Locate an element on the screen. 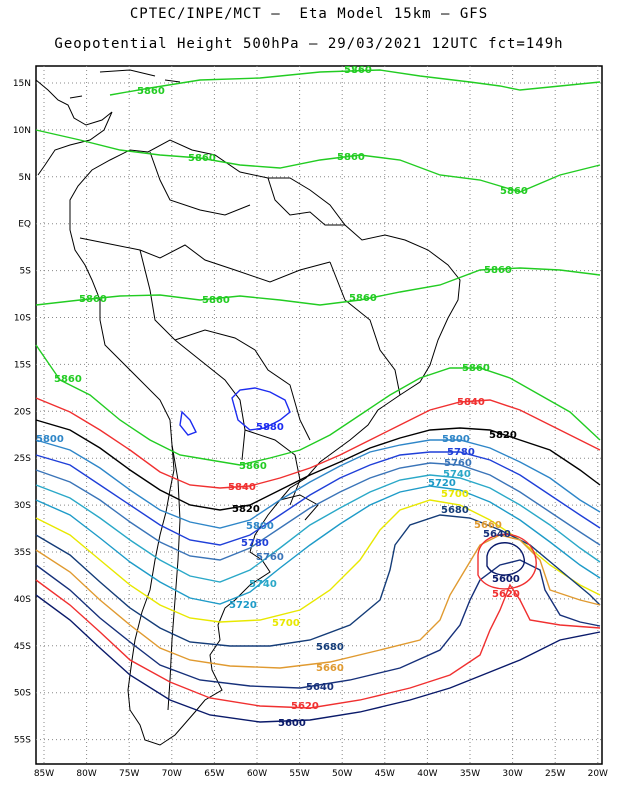  lon-tick-label: 55W is located at coordinates (299, 774).